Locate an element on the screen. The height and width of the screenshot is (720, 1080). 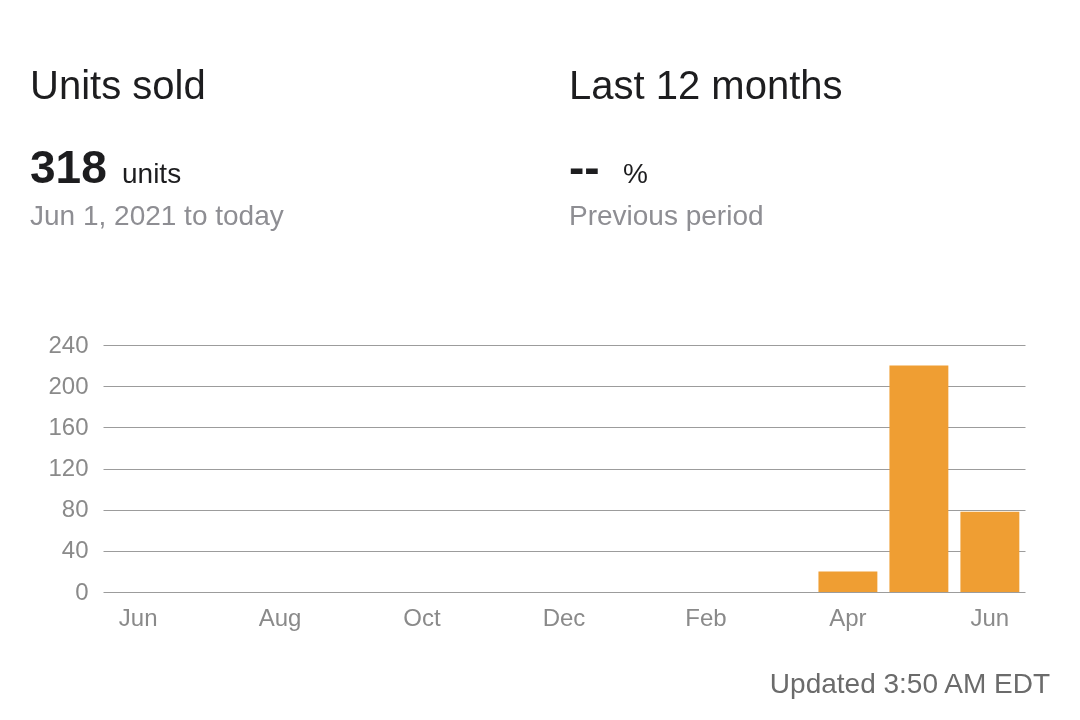
x-tick-label: Apr is located at coordinates (848, 617).